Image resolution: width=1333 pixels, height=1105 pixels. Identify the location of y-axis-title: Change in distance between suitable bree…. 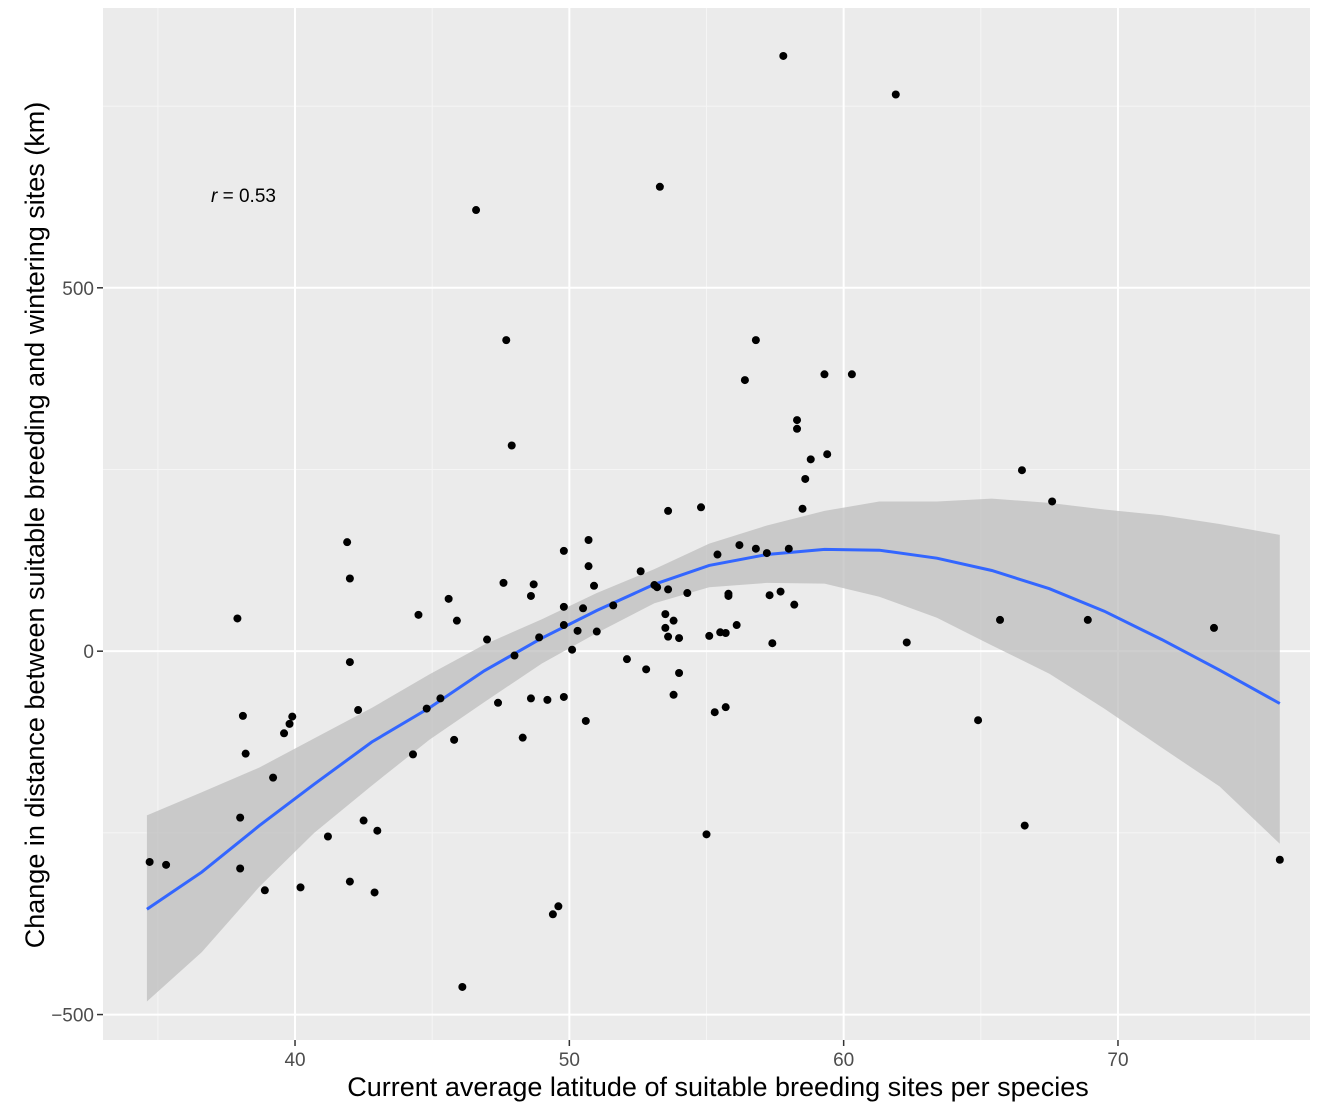
(35, 525).